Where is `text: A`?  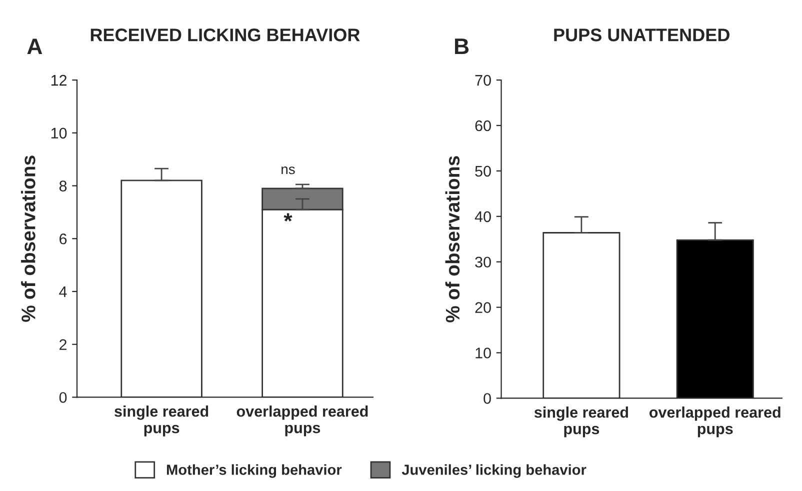 text: A is located at coordinates (34, 46).